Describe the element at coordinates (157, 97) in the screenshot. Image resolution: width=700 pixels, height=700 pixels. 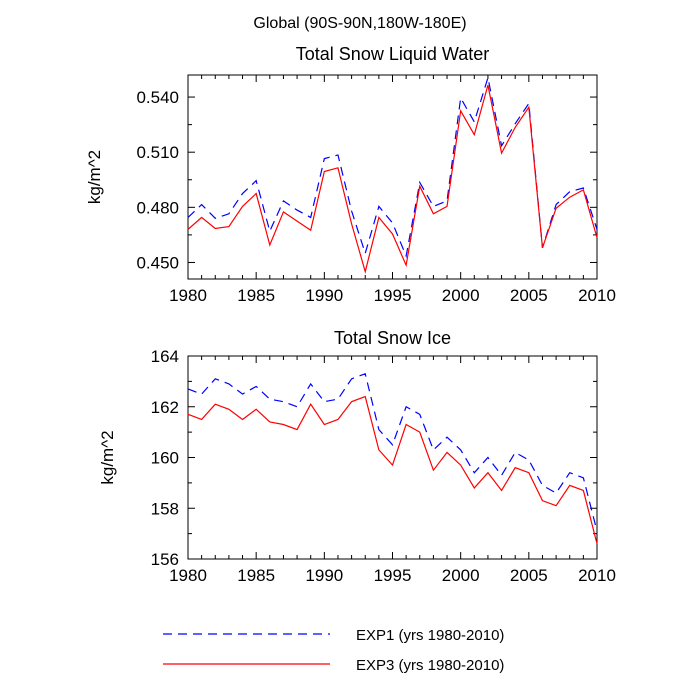
I see `y-tick-label: 0.540` at that location.